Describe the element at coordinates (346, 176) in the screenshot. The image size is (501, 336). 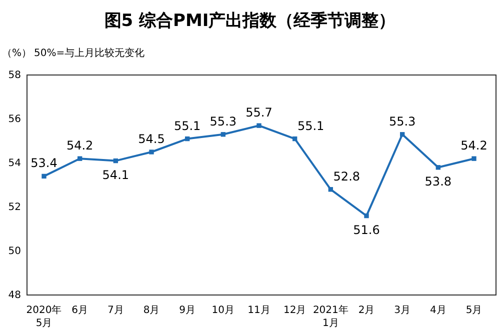
I see `data-label: 52.8` at that location.